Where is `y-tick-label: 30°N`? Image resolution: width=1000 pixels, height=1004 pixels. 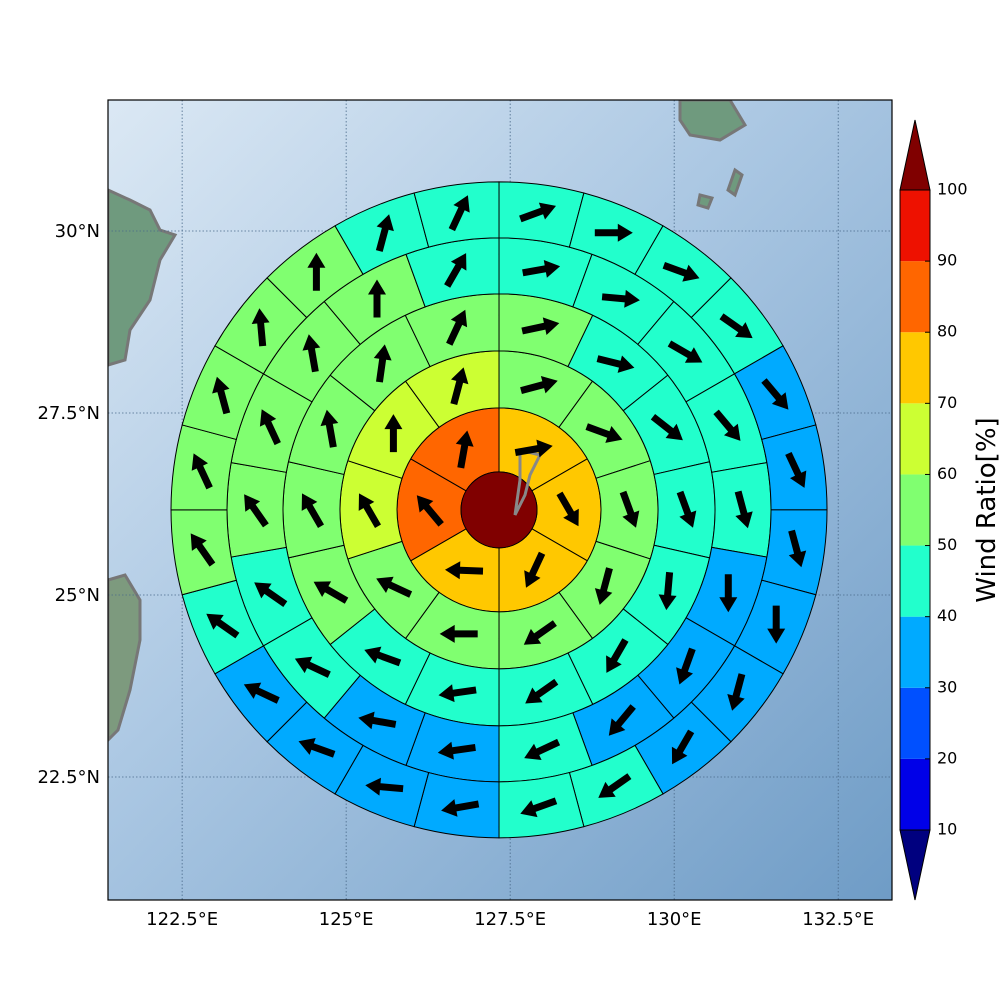
y-tick-label: 30°N is located at coordinates (77, 231).